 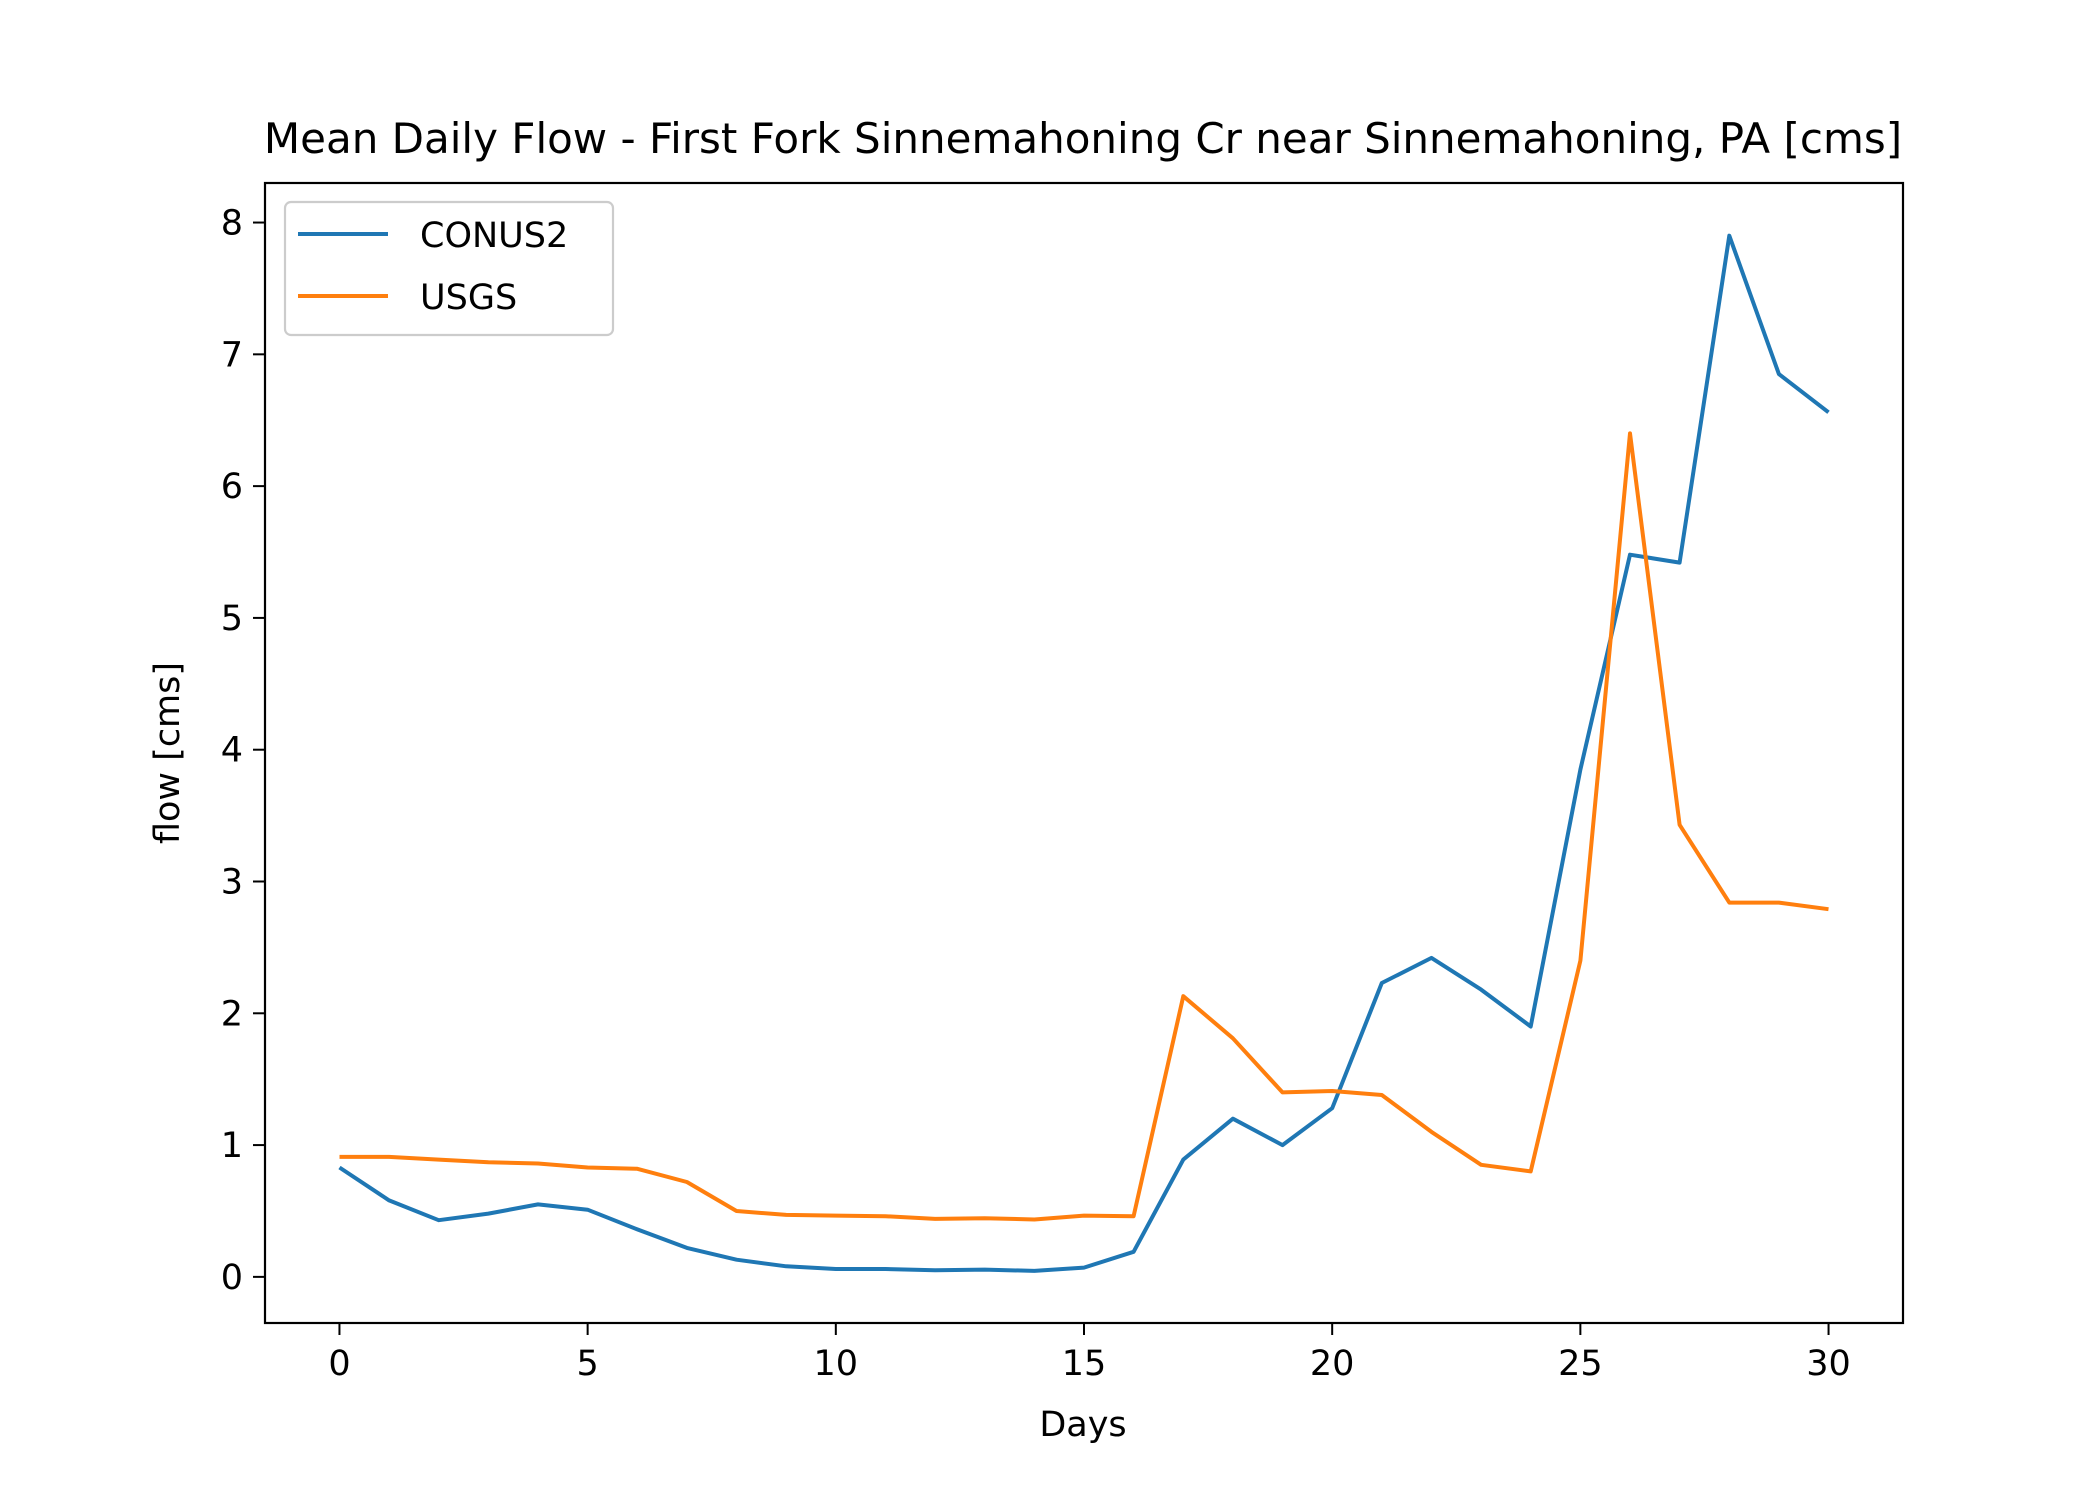 I want to click on x-tick-label: 25, so click(x=1580, y=1364).